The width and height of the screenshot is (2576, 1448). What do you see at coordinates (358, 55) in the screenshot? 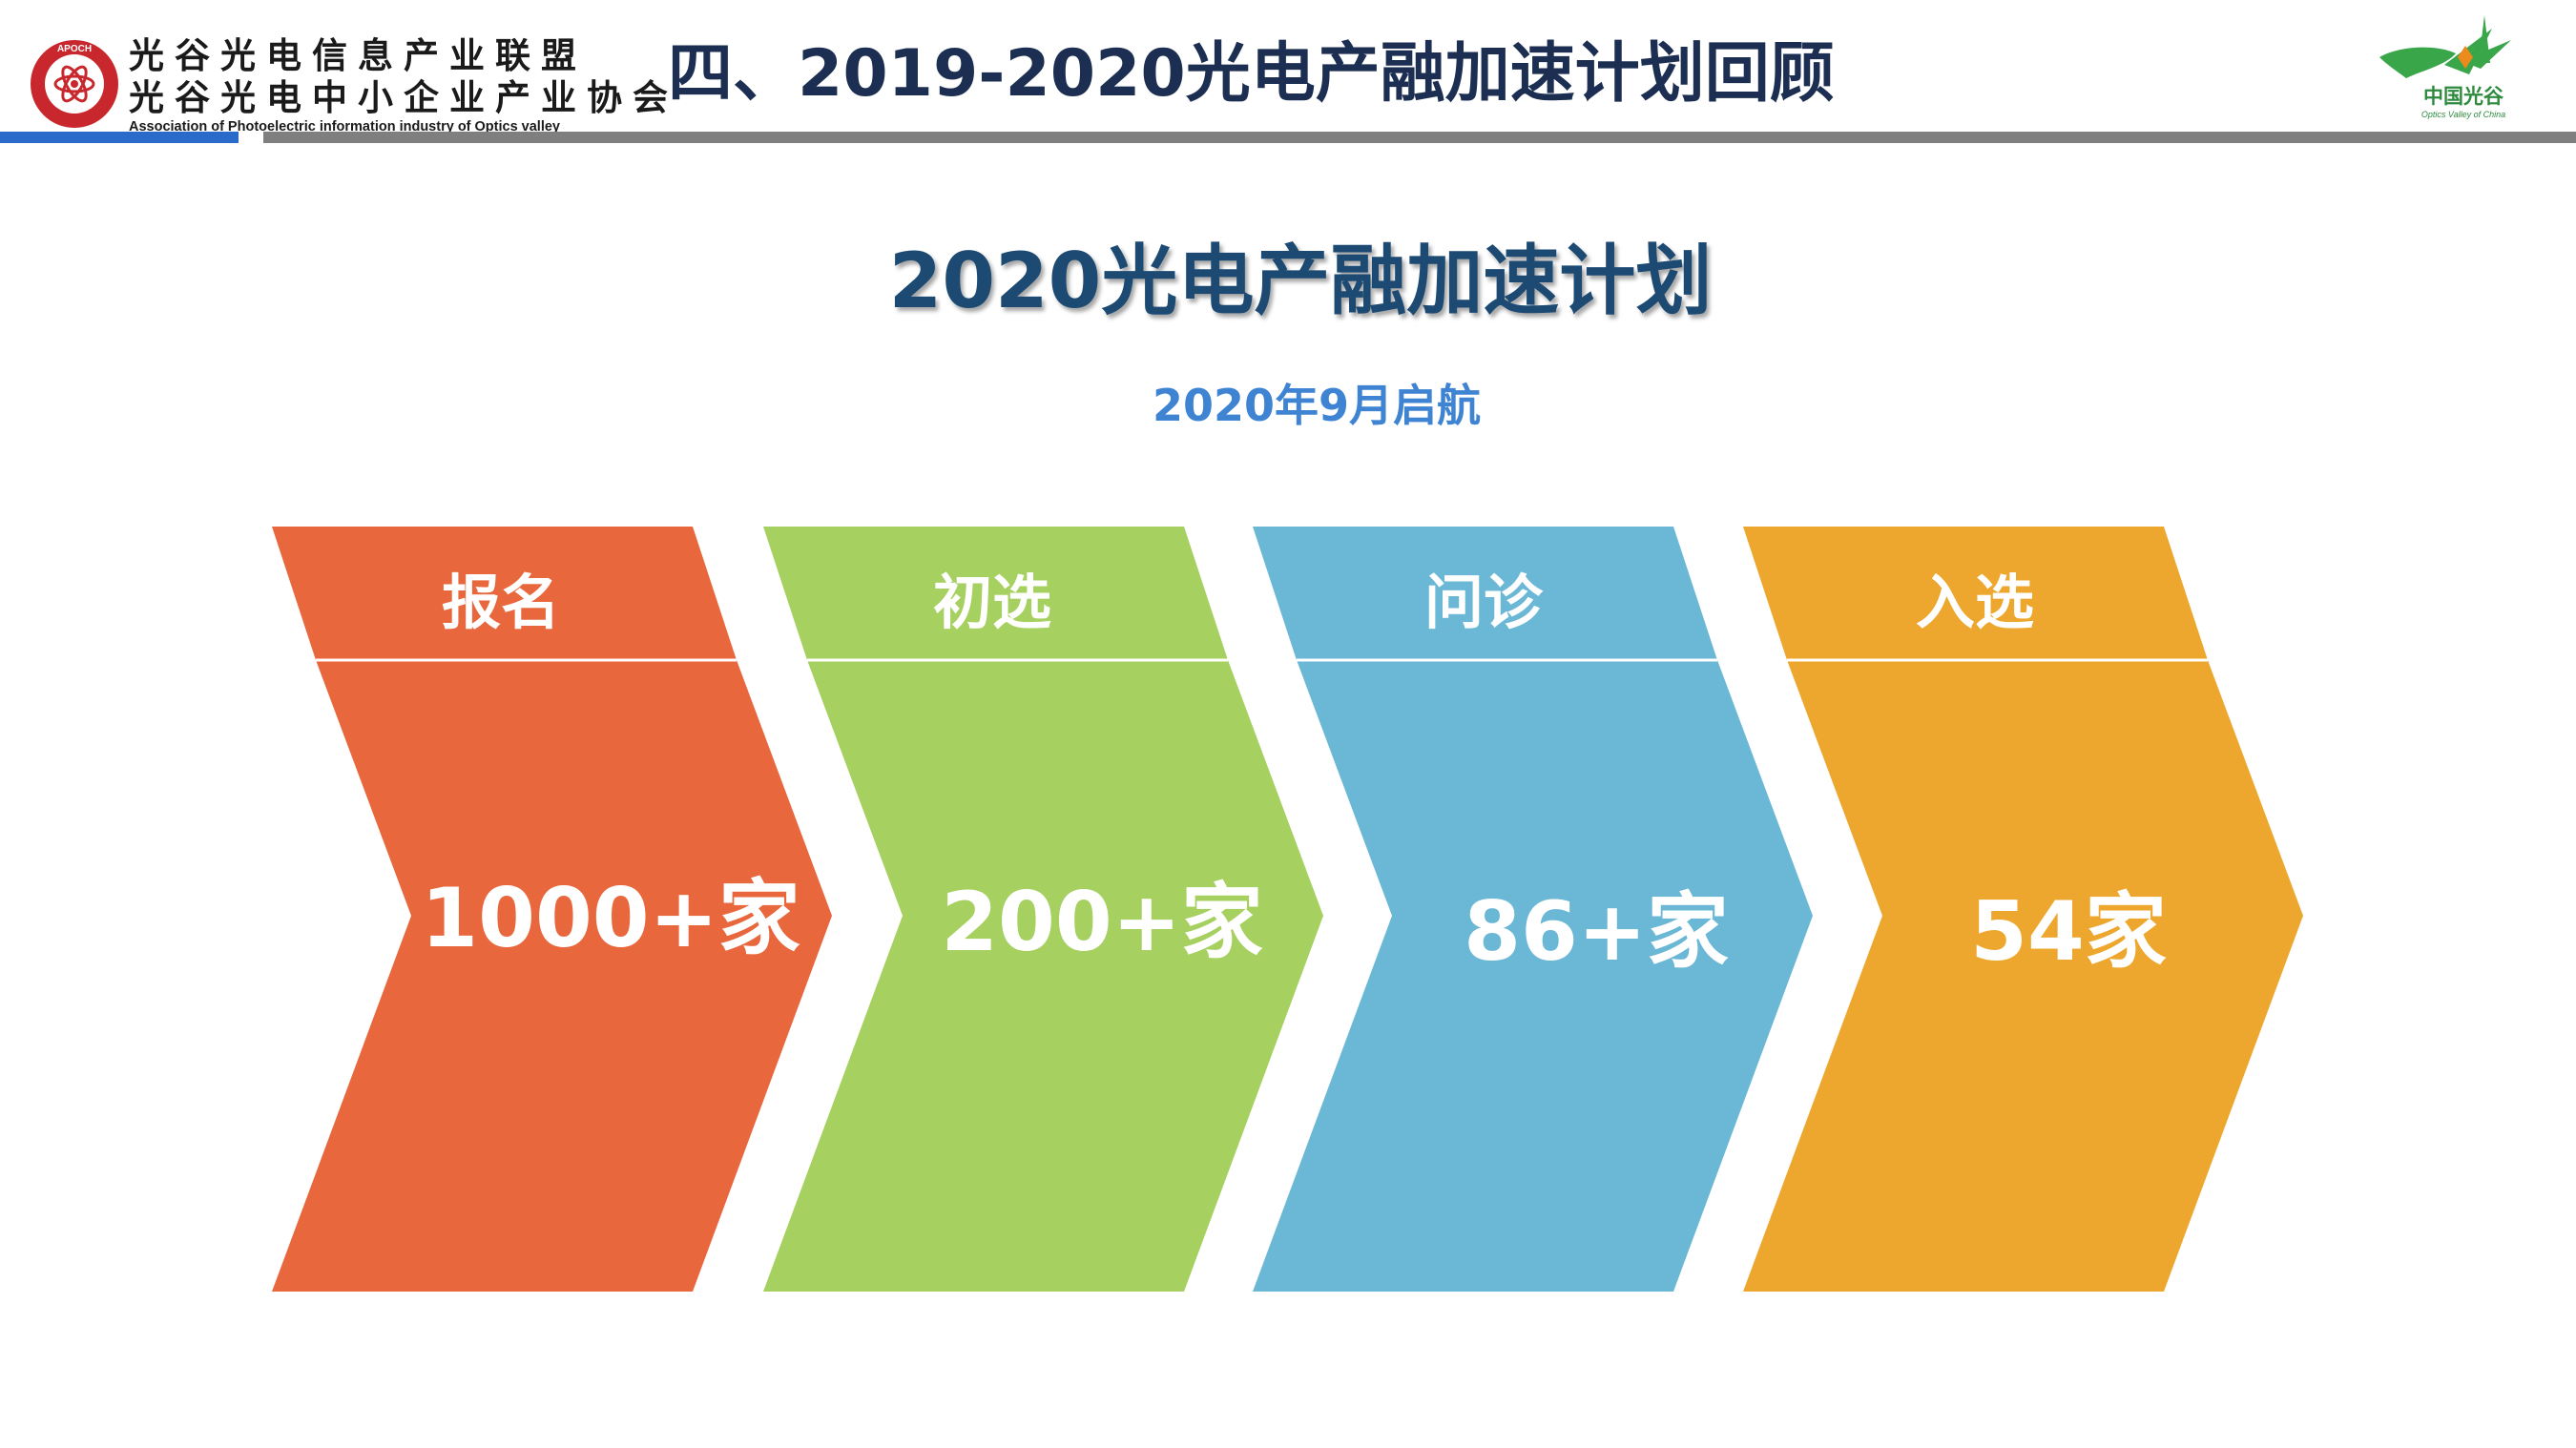
I see `org-name-line1: 光谷光电信息产业联盟` at bounding box center [358, 55].